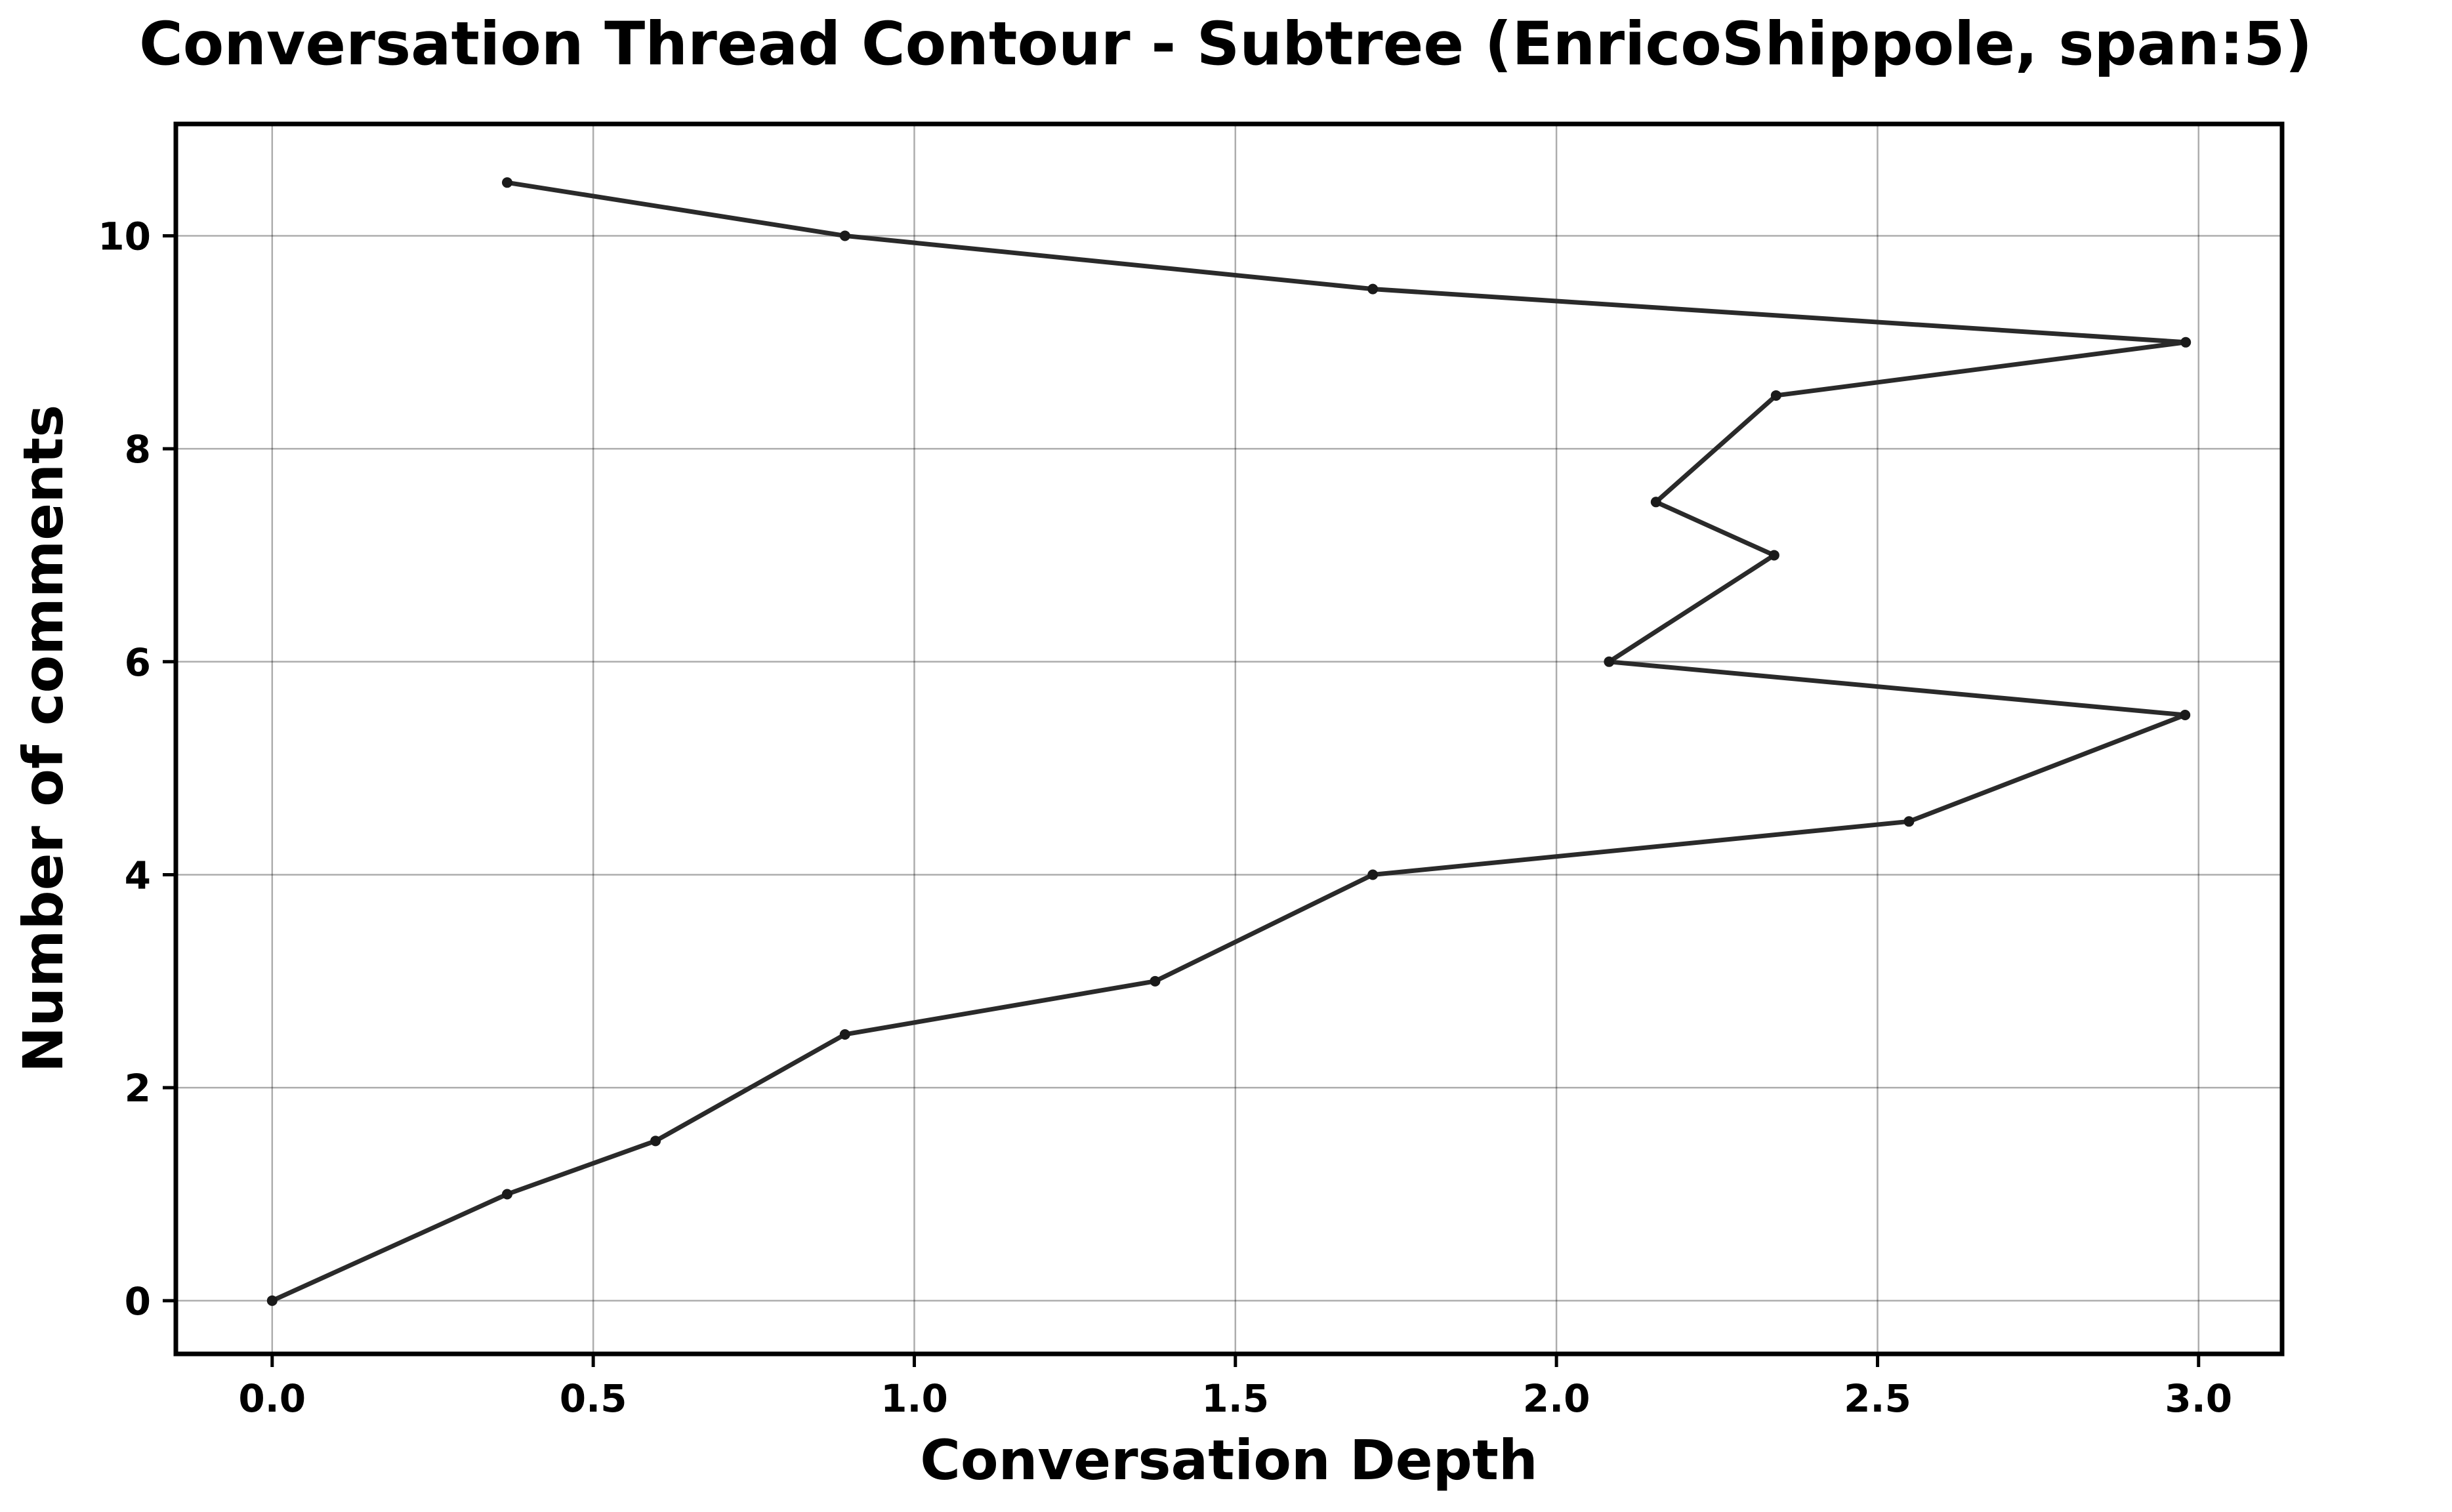 The image size is (2452, 1512). I want to click on x-axis-ticks: 0.0 0.5 1.0 1.5 2.0 2.5 3.0, so click(1235, 1388).